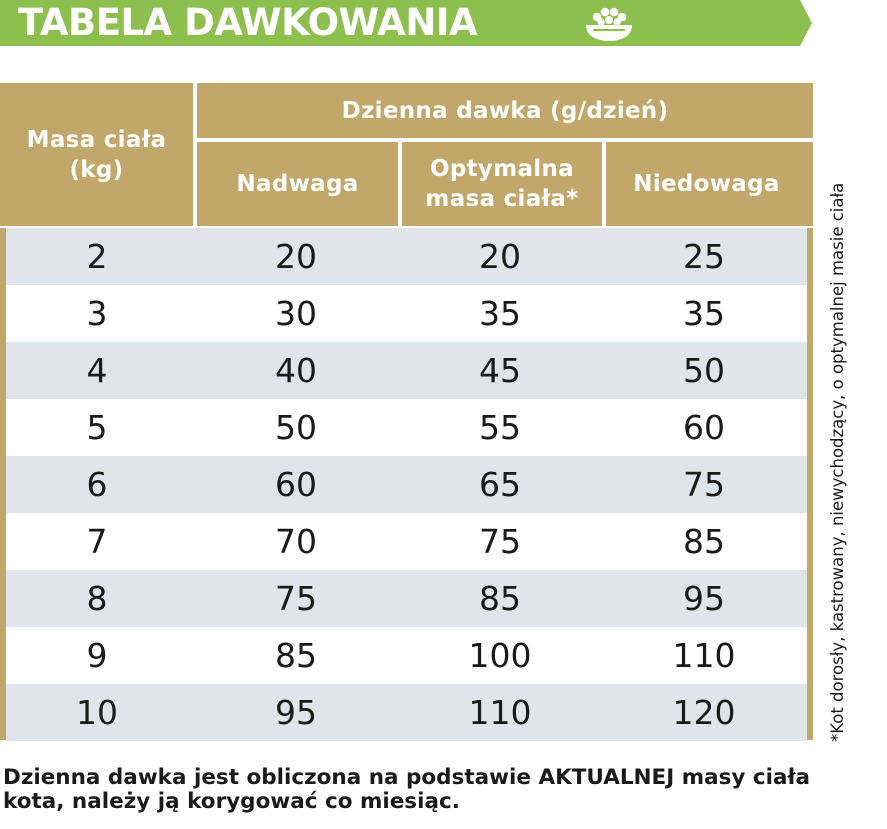 This screenshot has height=829, width=887. What do you see at coordinates (500, 655) in the screenshot?
I see `table-cell-opt: 100` at bounding box center [500, 655].